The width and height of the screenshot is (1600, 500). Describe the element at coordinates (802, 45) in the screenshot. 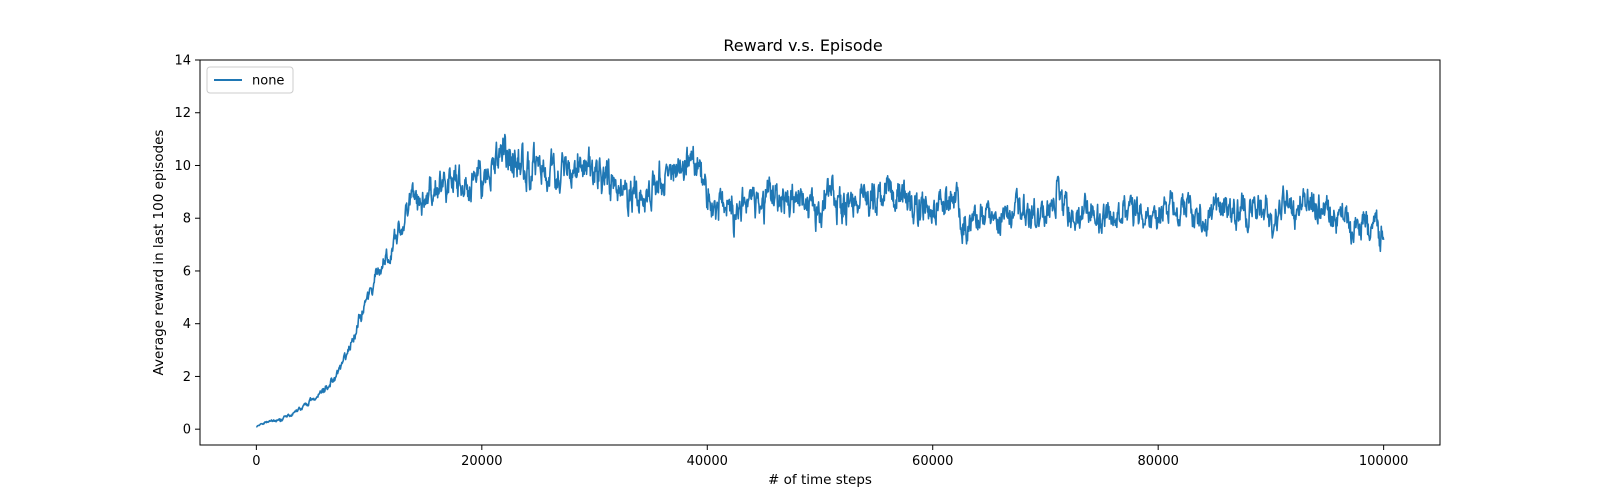

I see `chart-title: Reward v.s. Episode` at that location.